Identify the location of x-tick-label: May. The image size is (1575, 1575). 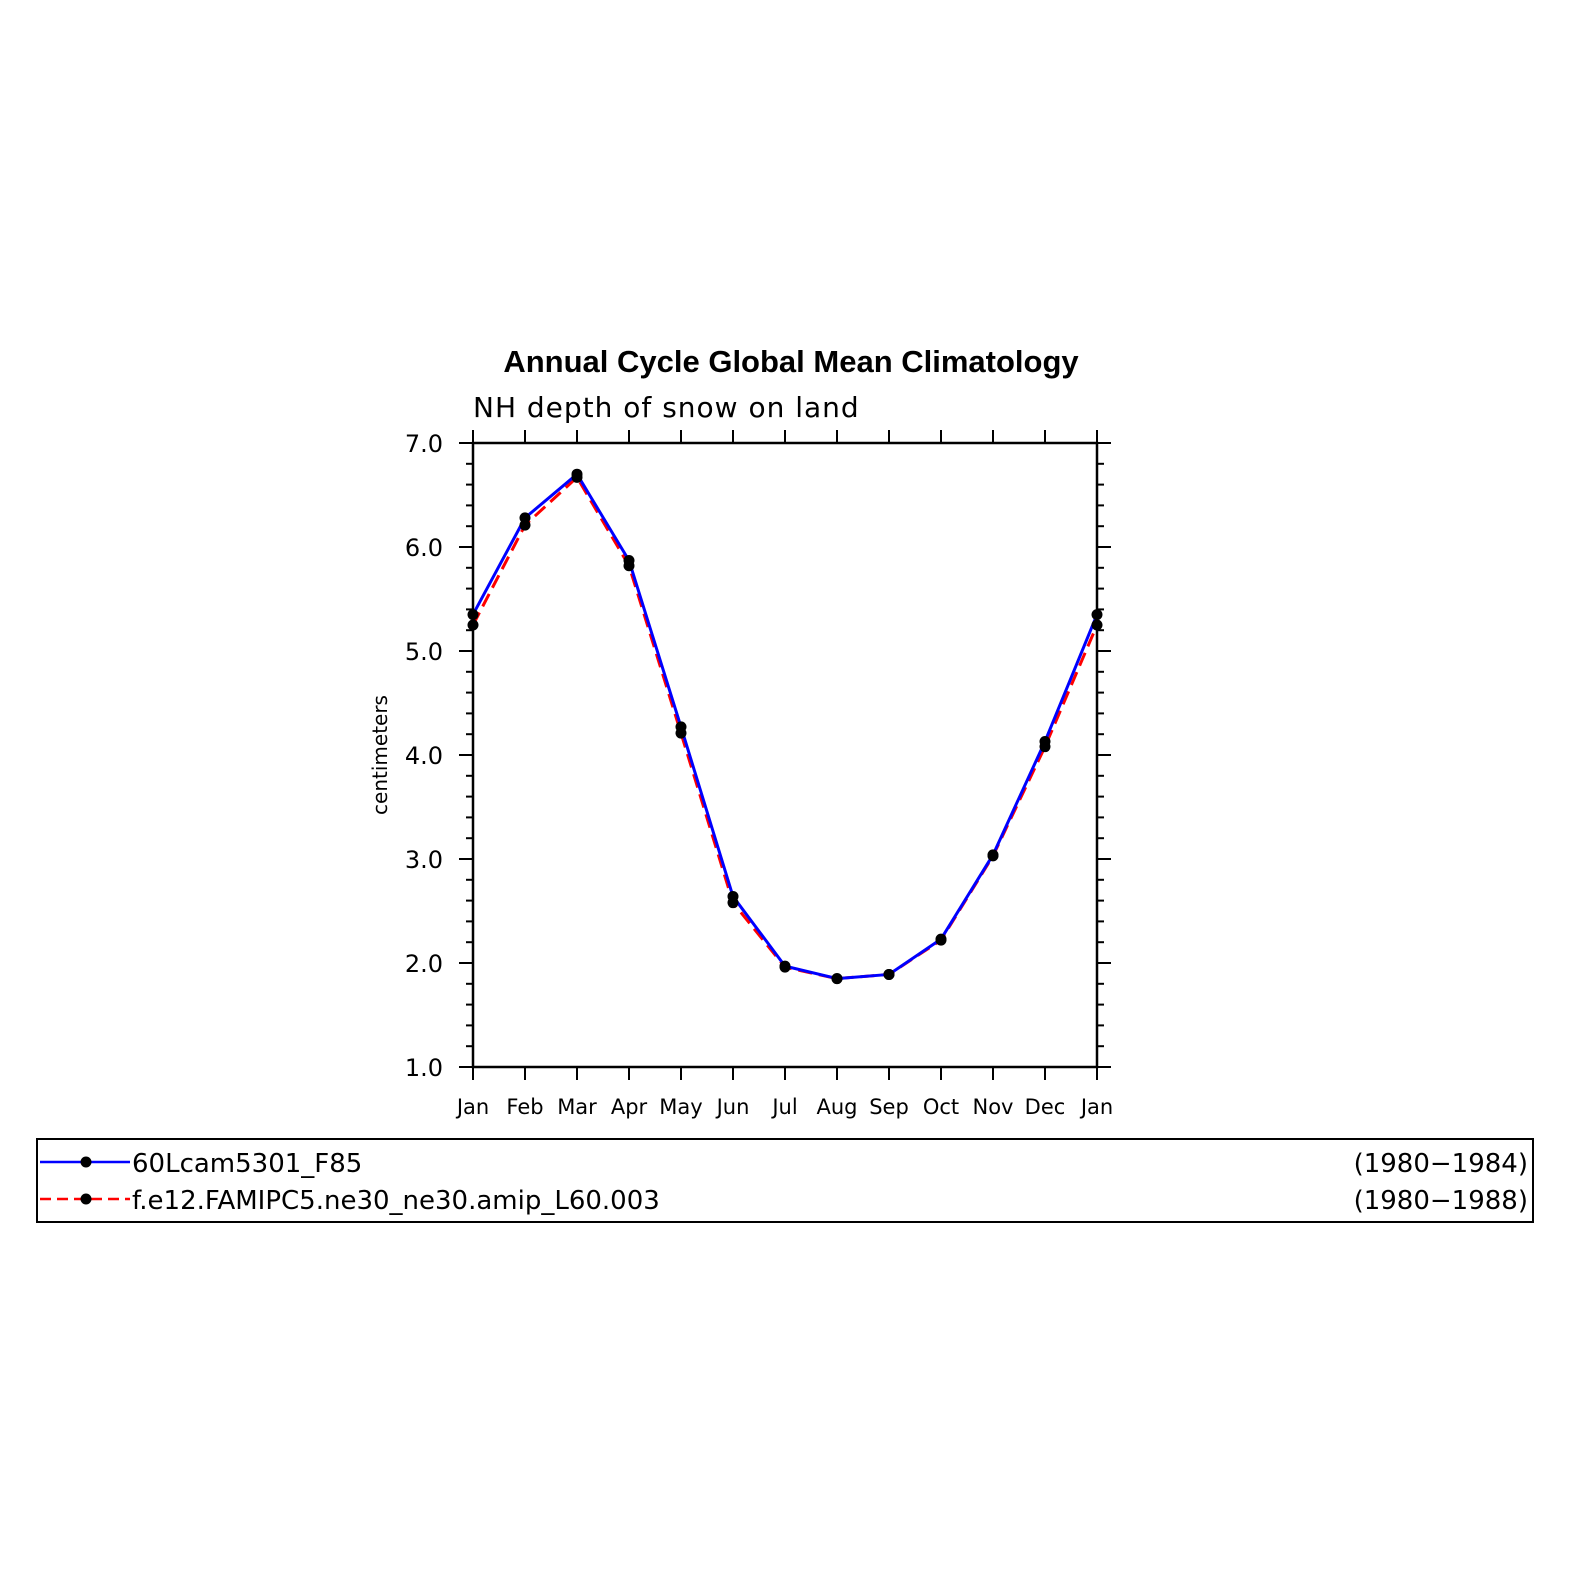
(680, 1107).